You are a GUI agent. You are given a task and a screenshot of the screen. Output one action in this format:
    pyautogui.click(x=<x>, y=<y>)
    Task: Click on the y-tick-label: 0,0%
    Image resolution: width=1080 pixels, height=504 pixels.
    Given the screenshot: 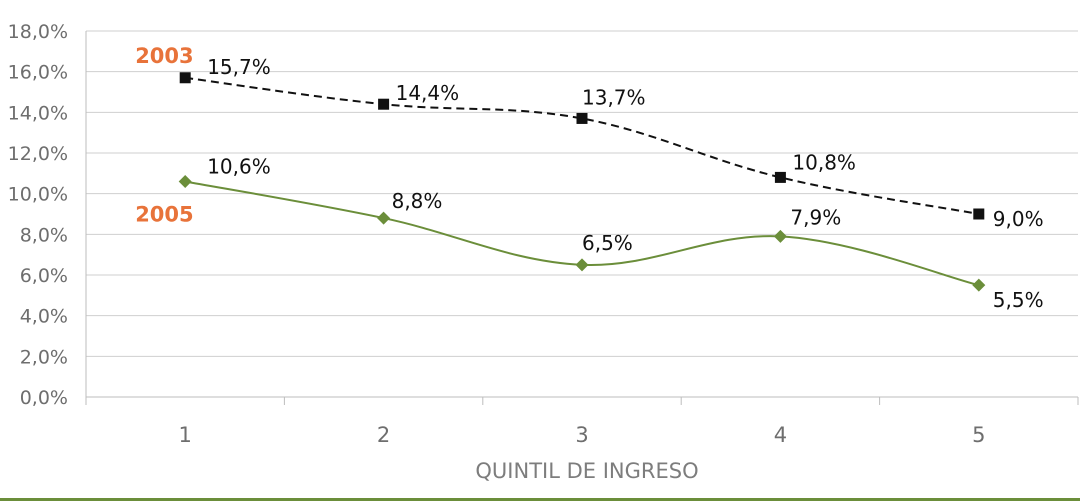 What is the action you would take?
    pyautogui.click(x=44, y=398)
    